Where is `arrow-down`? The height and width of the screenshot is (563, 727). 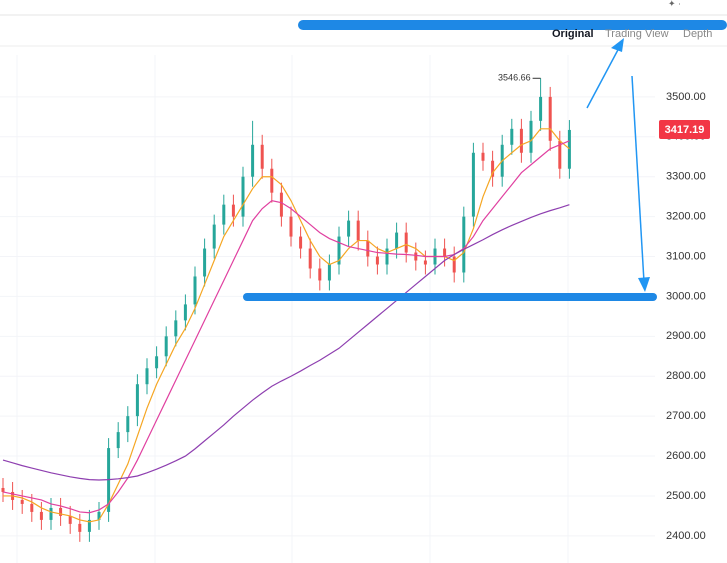
arrow-down is located at coordinates (640, 183).